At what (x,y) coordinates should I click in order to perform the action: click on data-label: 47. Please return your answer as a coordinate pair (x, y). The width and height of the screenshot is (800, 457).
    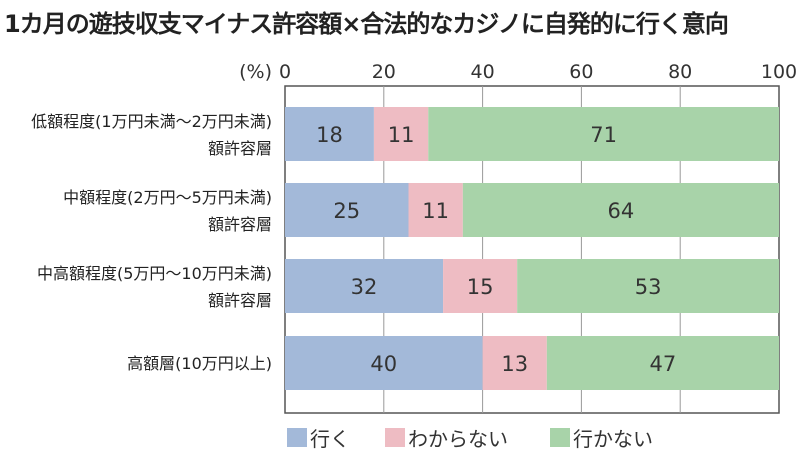
    Looking at the image, I should click on (663, 364).